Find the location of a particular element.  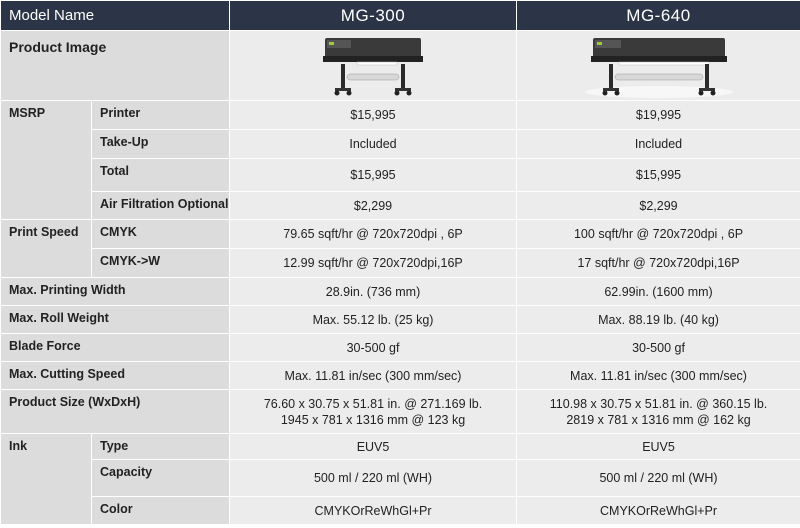

ink-type-mg300: EUV5 is located at coordinates (373, 446).